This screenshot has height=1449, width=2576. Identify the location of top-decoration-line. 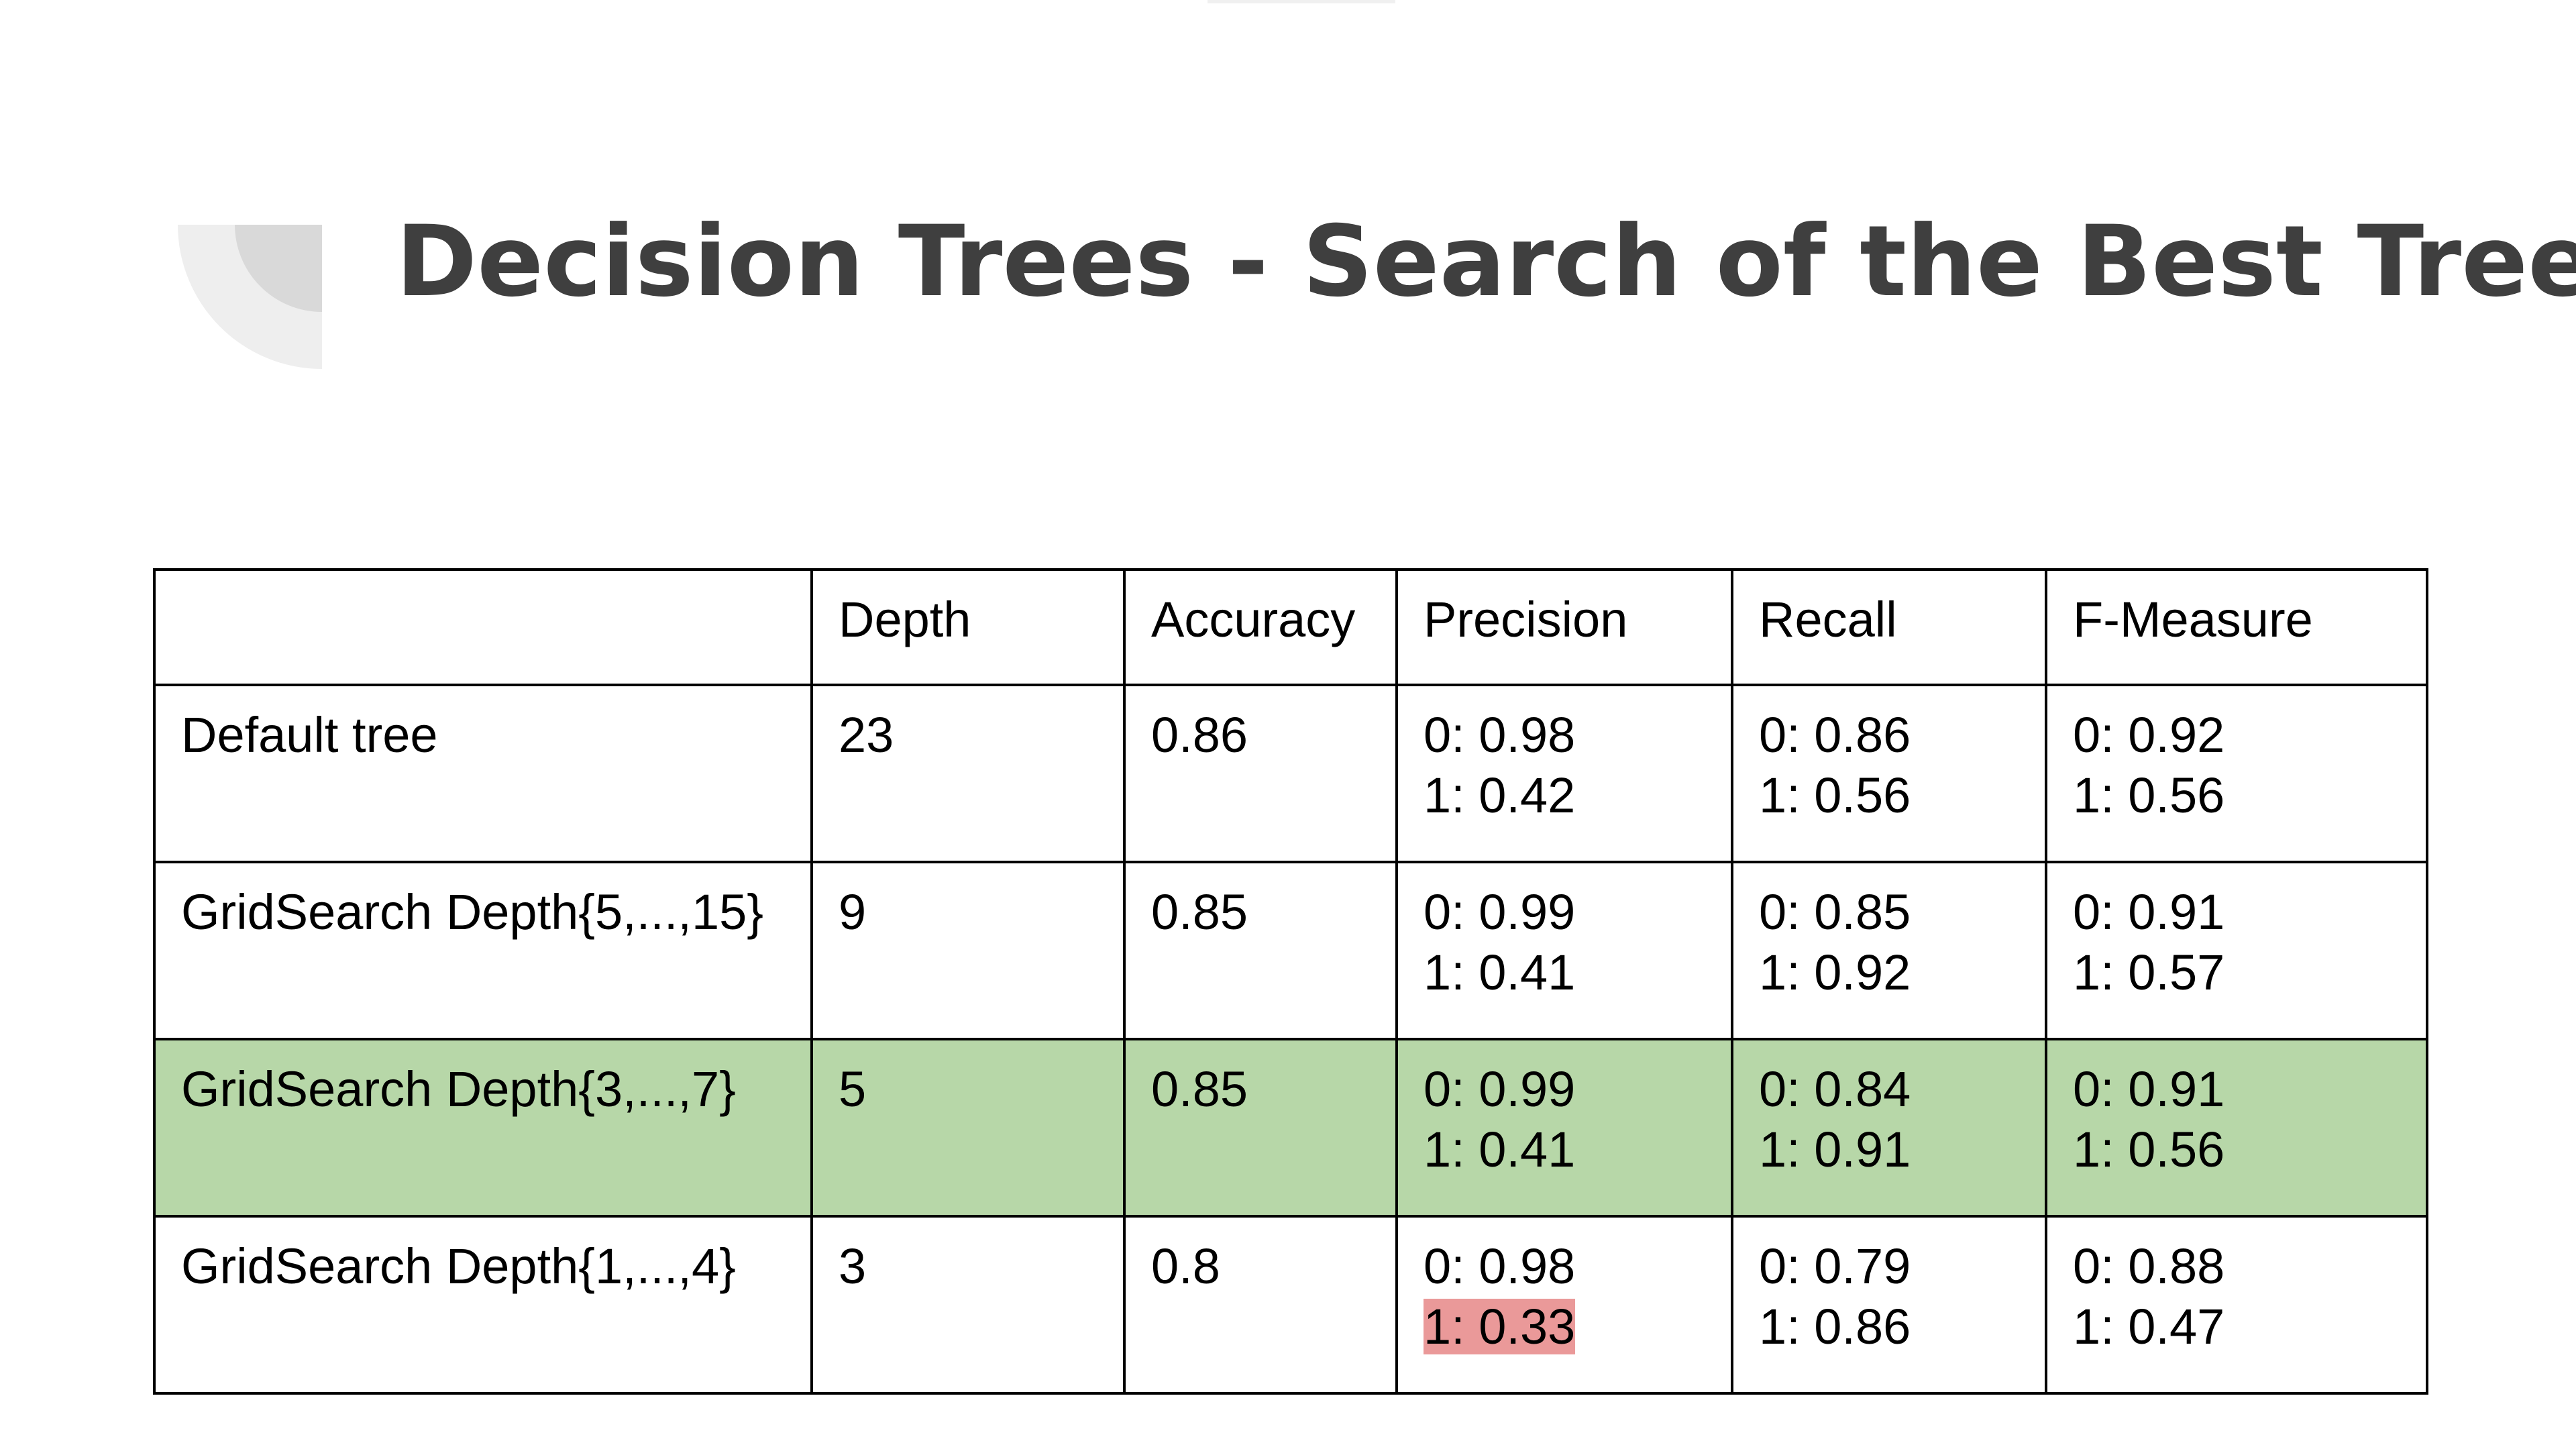
(1301, 1).